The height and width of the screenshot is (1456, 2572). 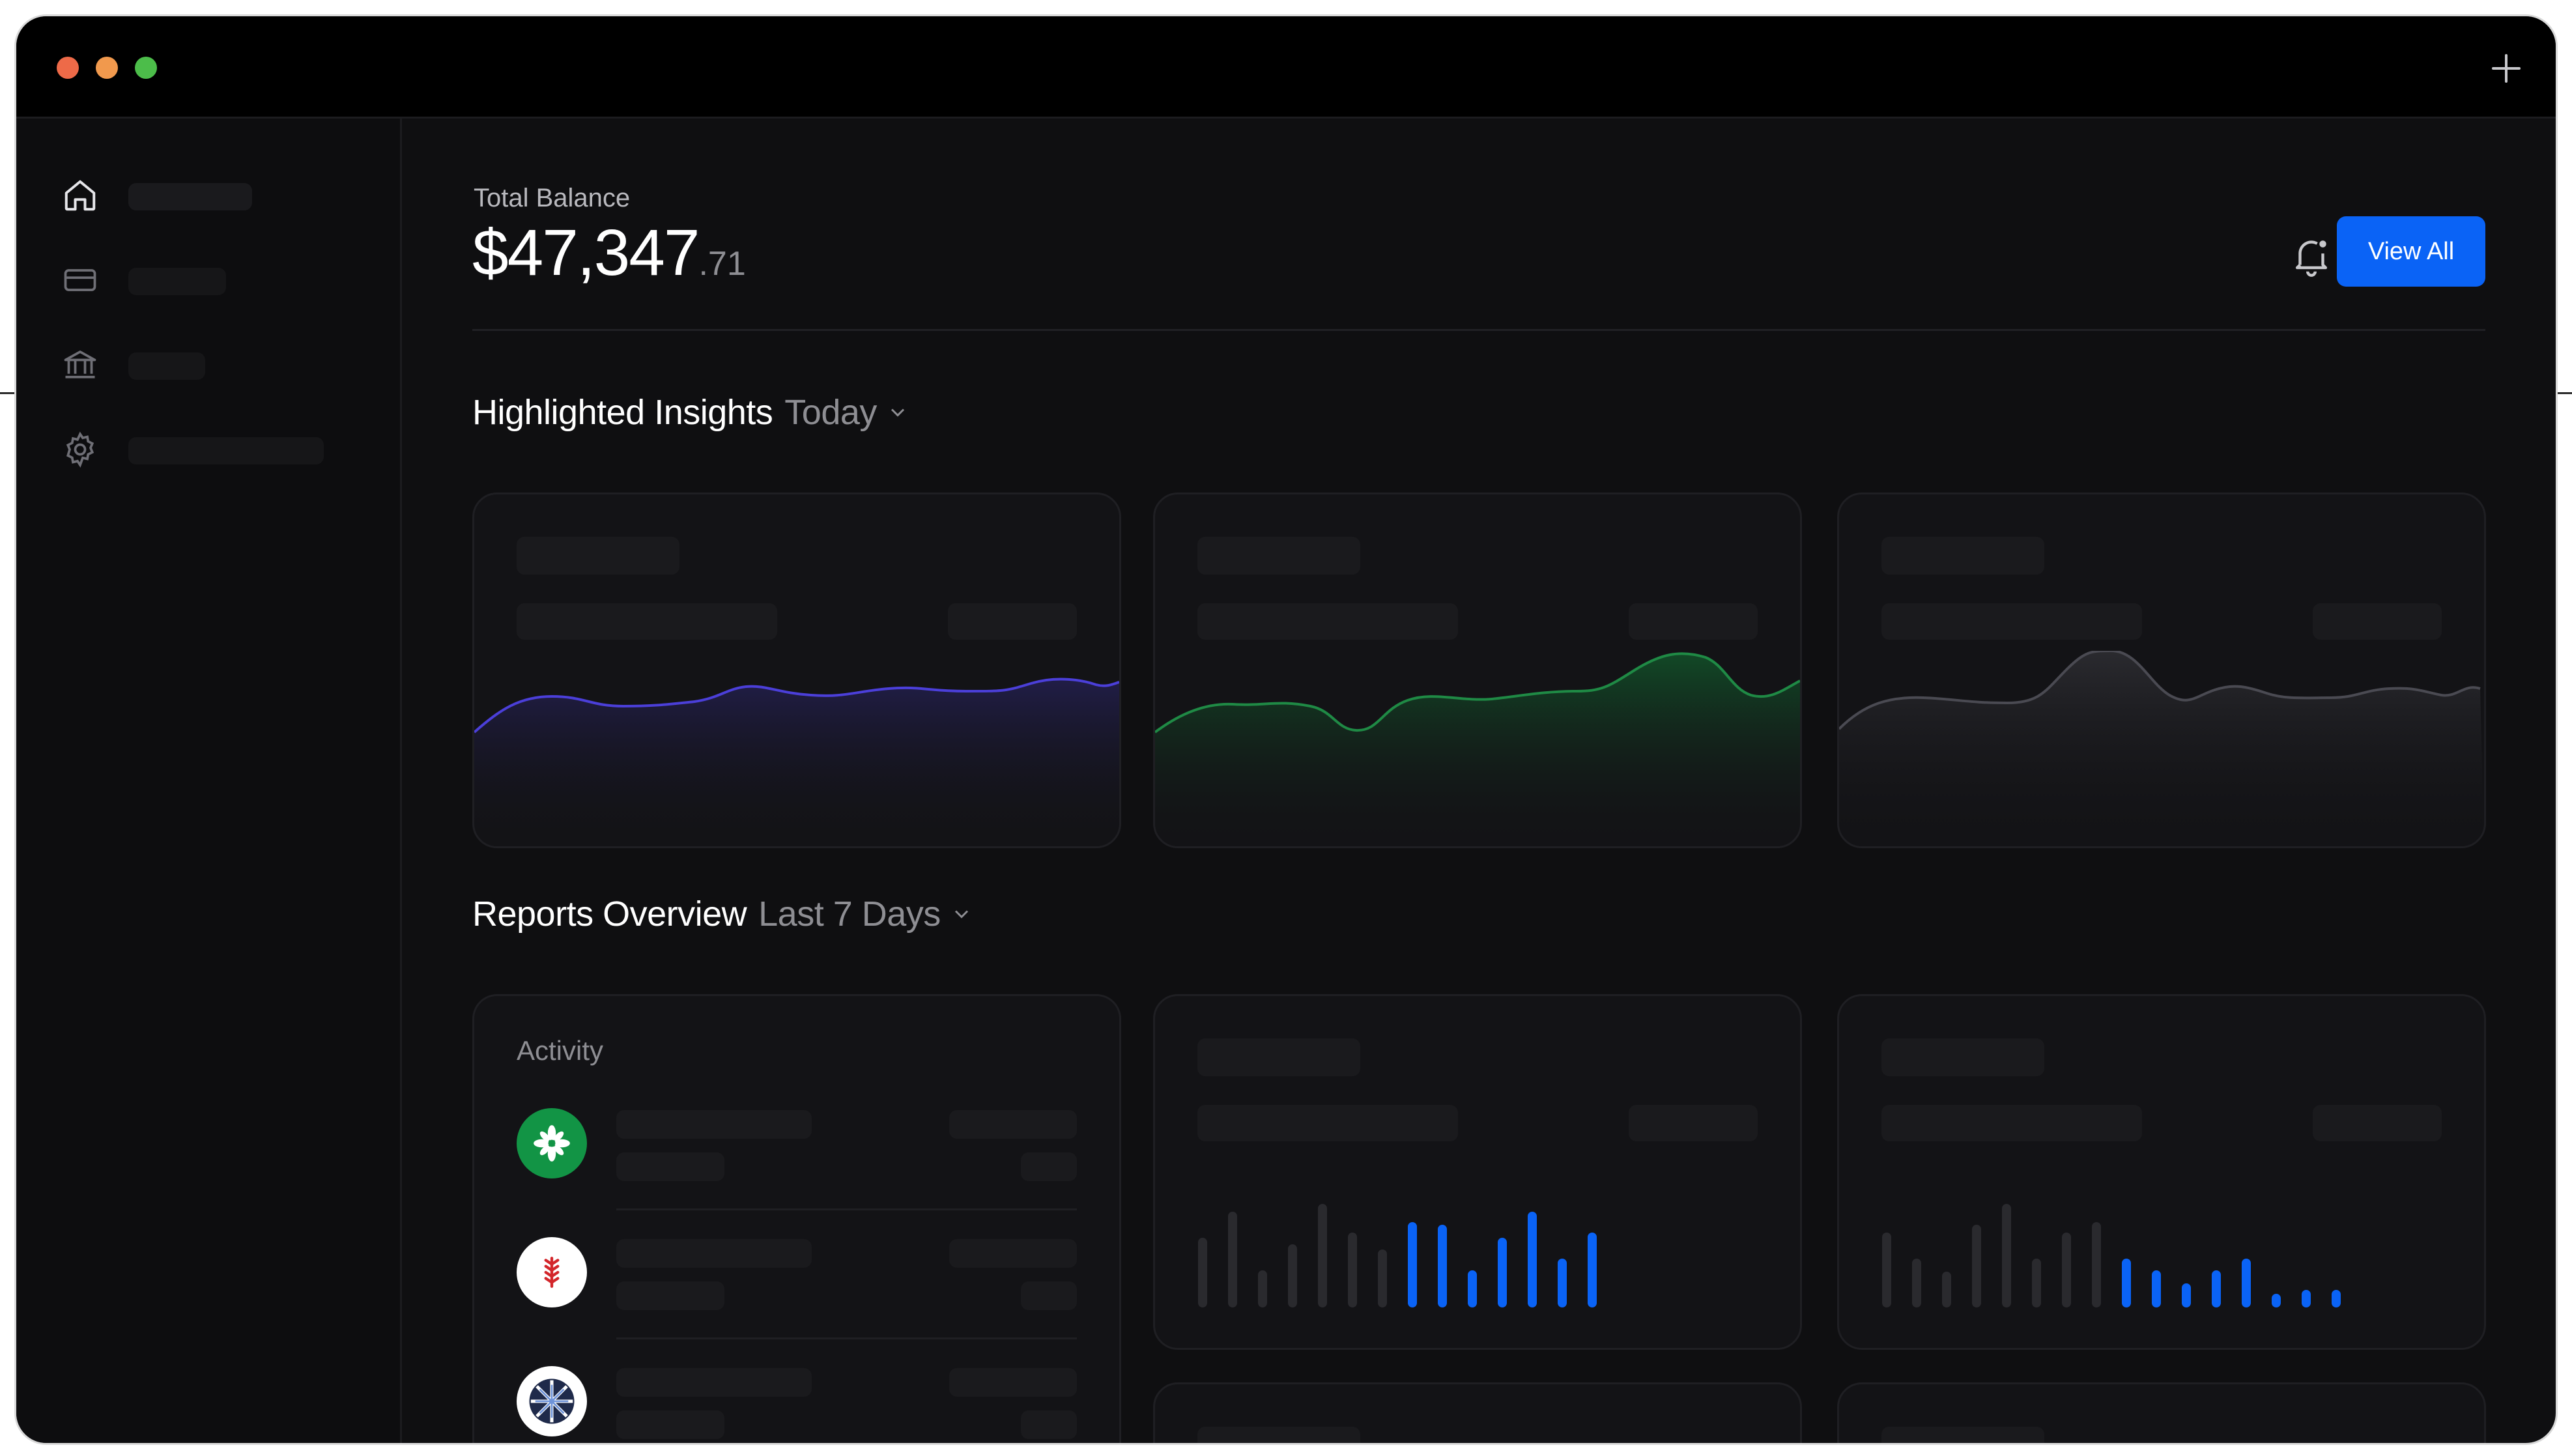 I want to click on flower-logo-icon, so click(x=552, y=1143).